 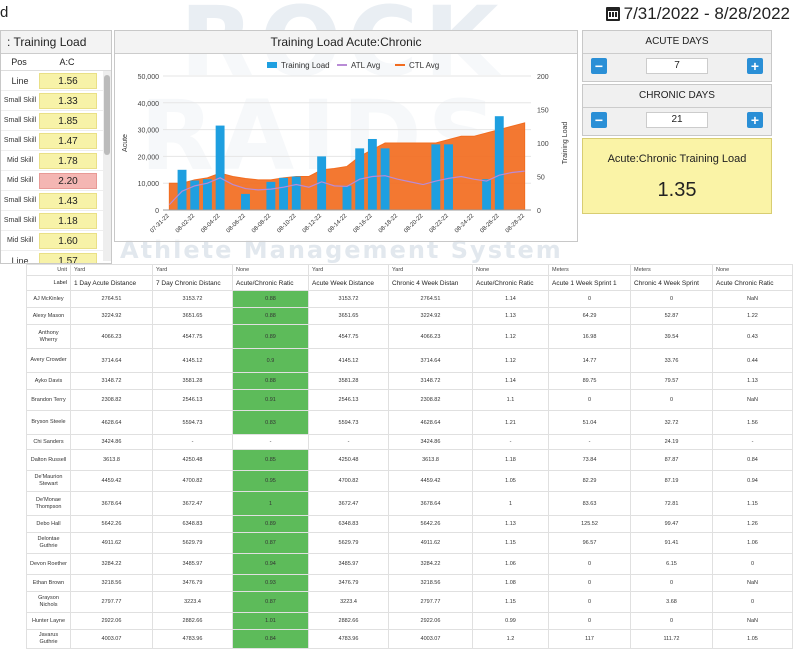 I want to click on table-row: Chi Sanders 3424.86- - -3424.86- -24.19-, so click(x=409, y=442).